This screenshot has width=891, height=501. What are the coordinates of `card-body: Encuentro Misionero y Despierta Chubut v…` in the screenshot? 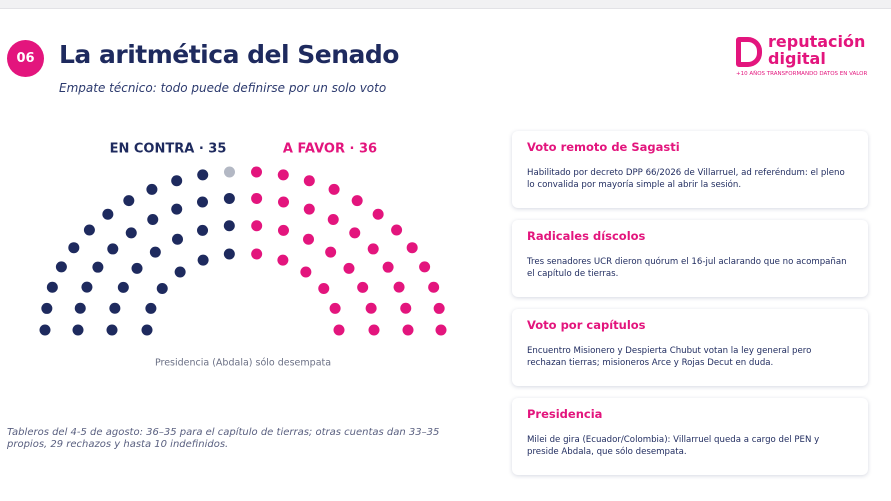 It's located at (669, 357).